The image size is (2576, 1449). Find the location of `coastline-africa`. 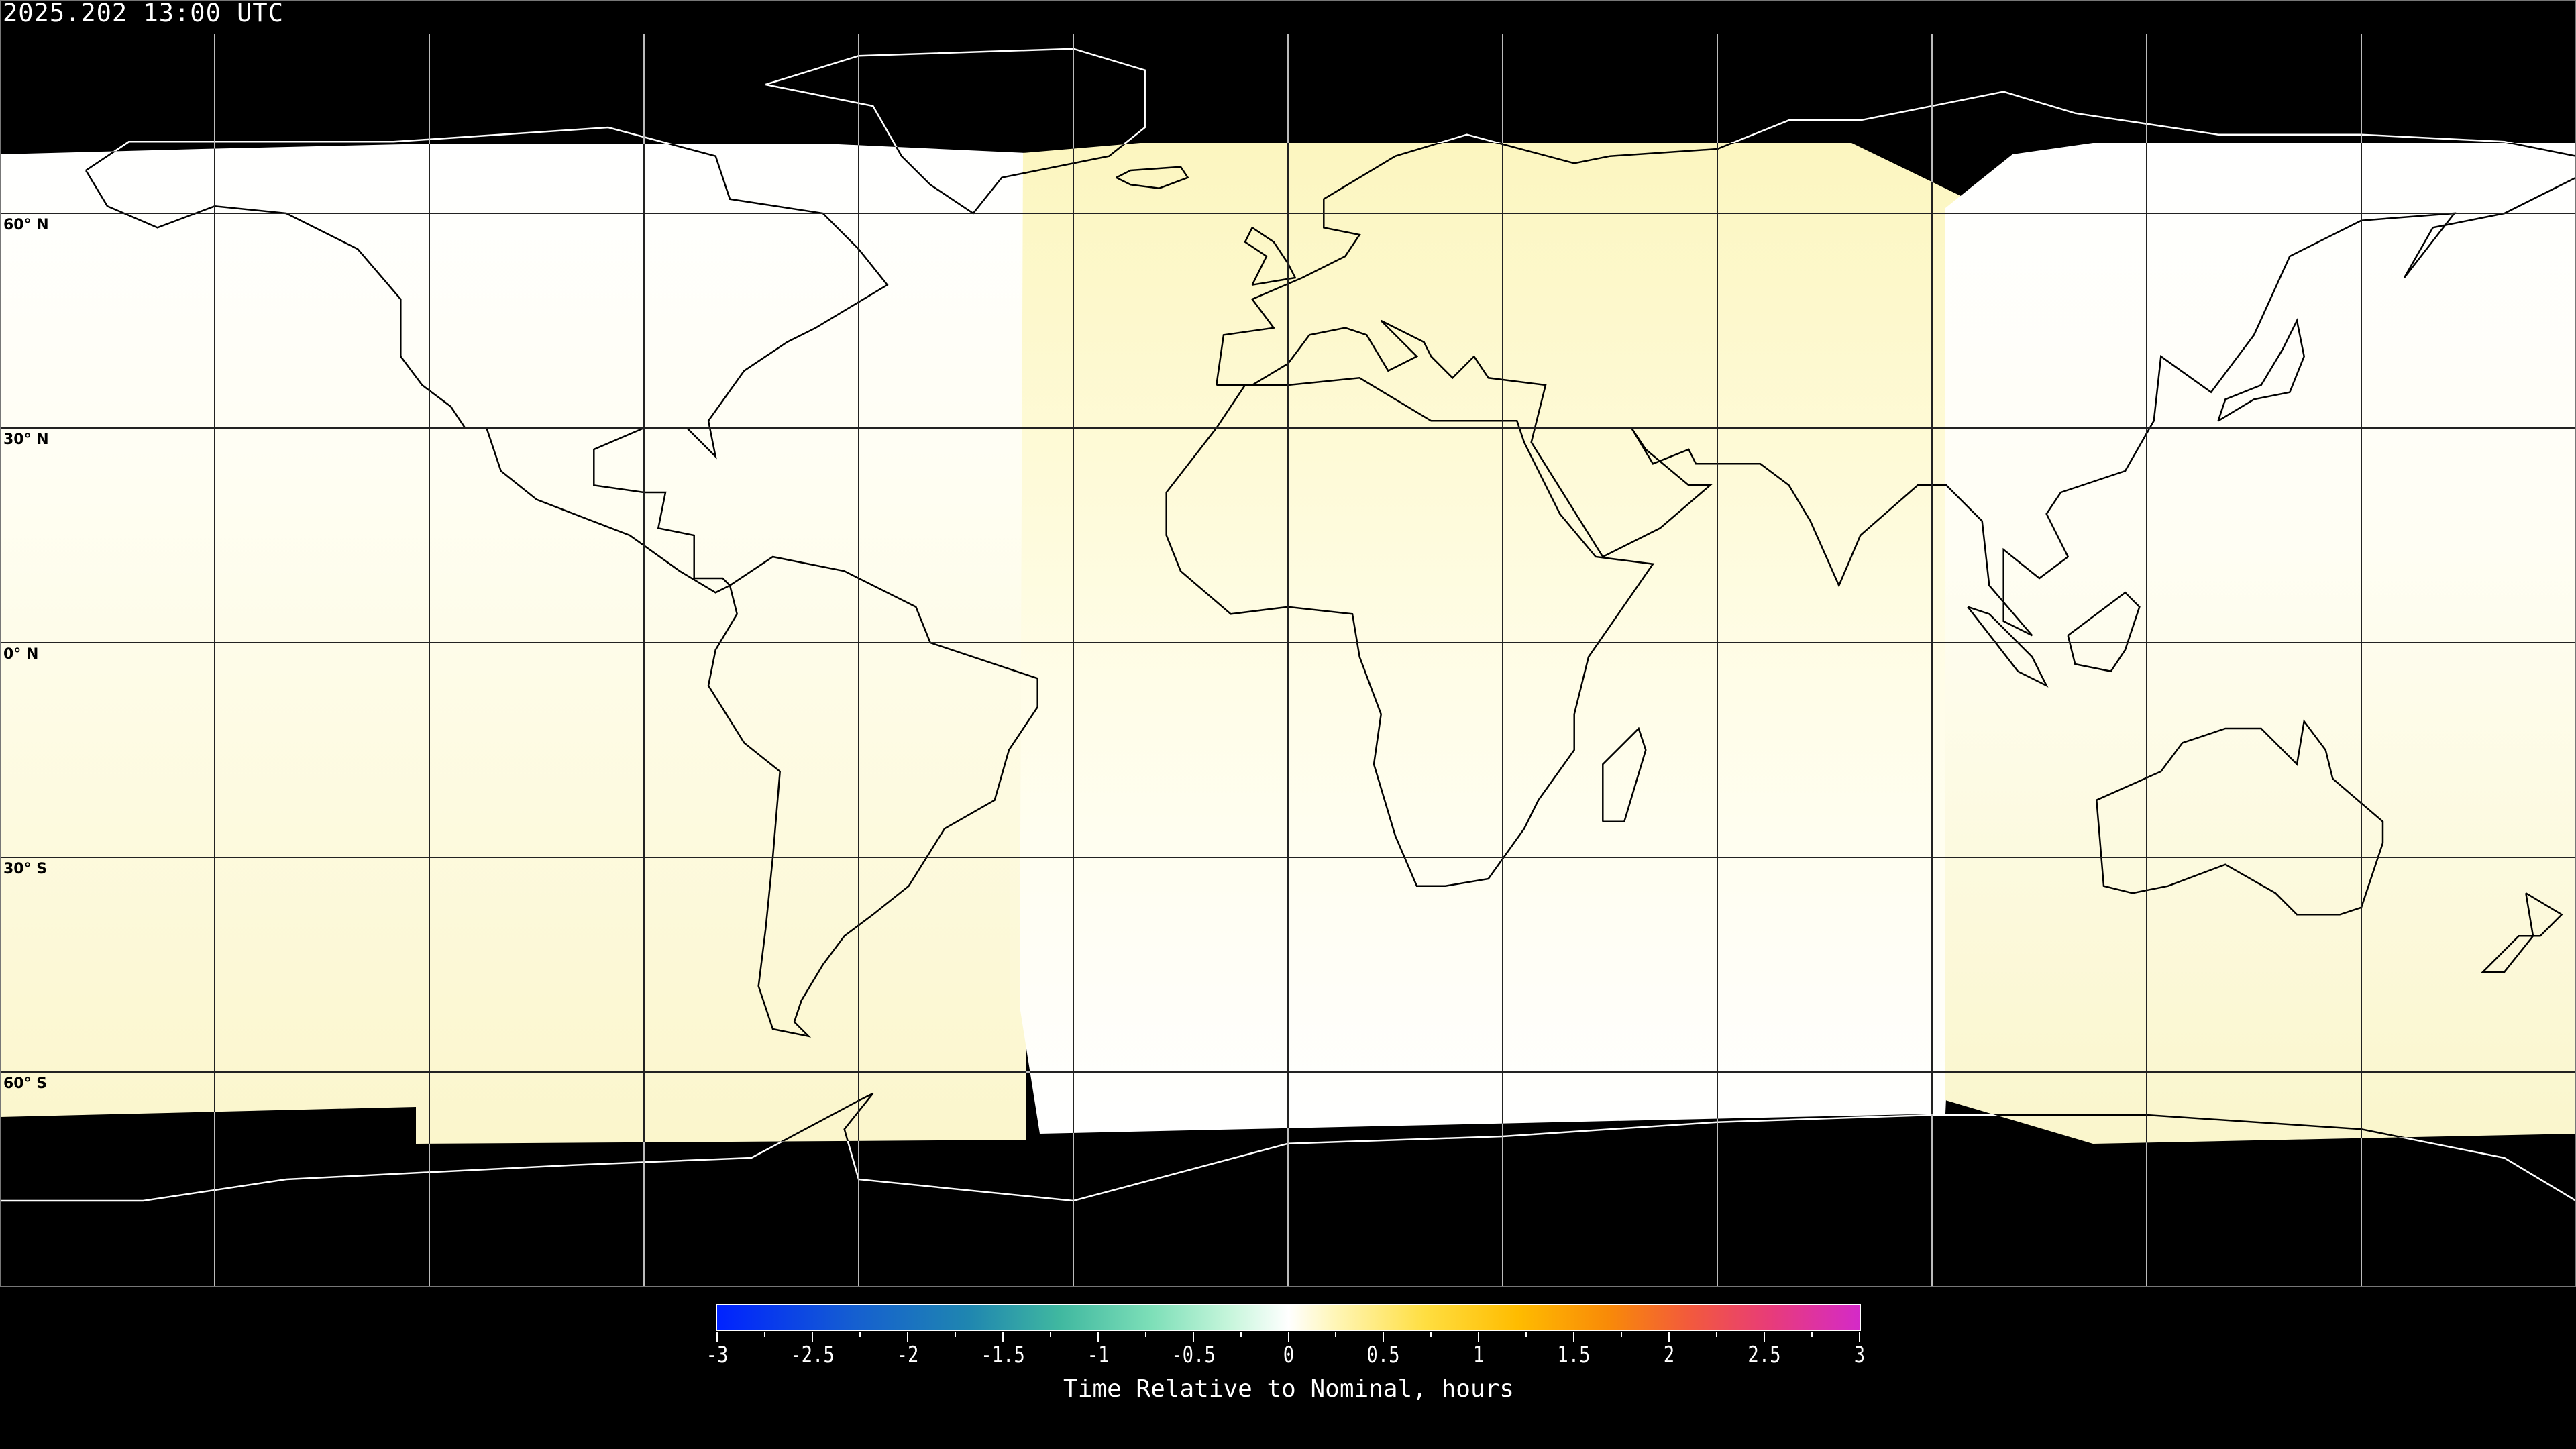

coastline-africa is located at coordinates (1410, 632).